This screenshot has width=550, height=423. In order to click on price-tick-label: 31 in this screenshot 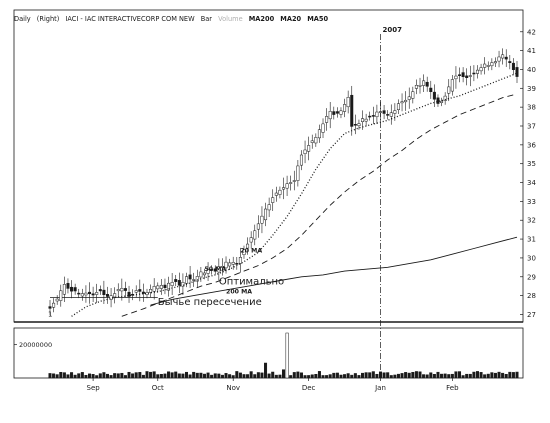, I will do `click(531, 240)`.